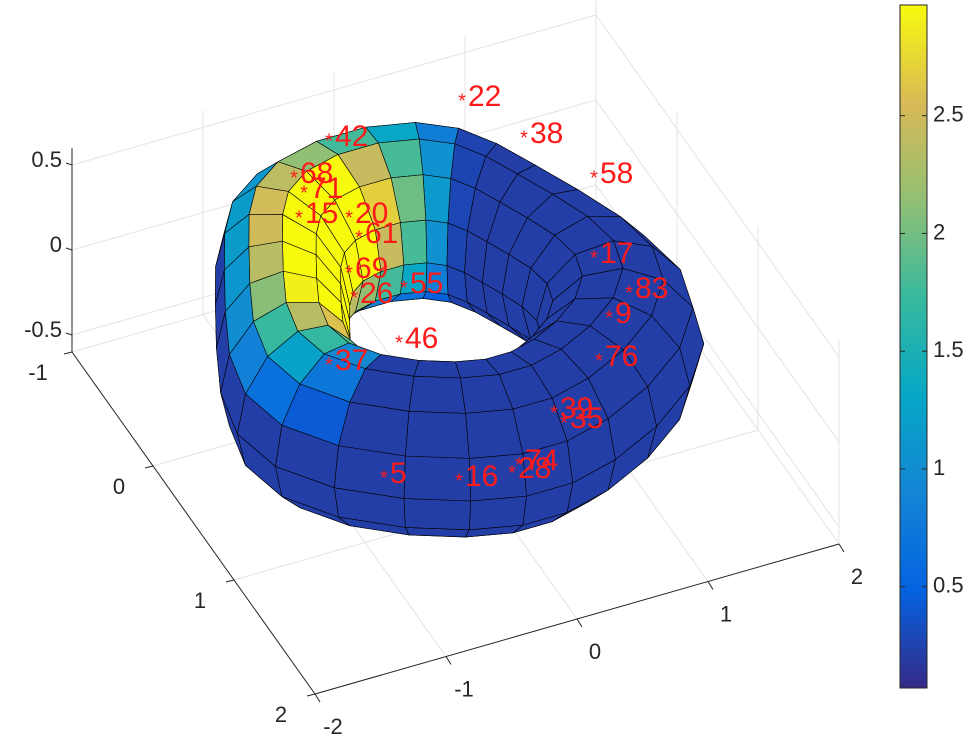 The image size is (978, 742). Describe the element at coordinates (56, 244) in the screenshot. I see `z-tick-label: 0` at that location.